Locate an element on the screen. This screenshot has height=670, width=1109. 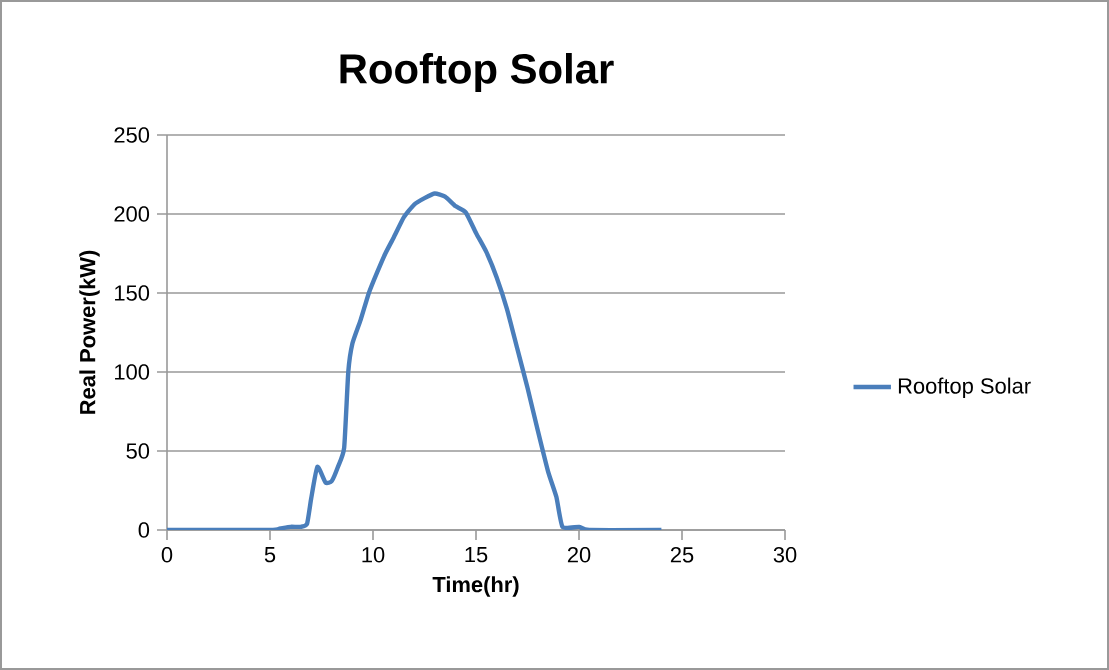
x-tick-label: 30 is located at coordinates (785, 555).